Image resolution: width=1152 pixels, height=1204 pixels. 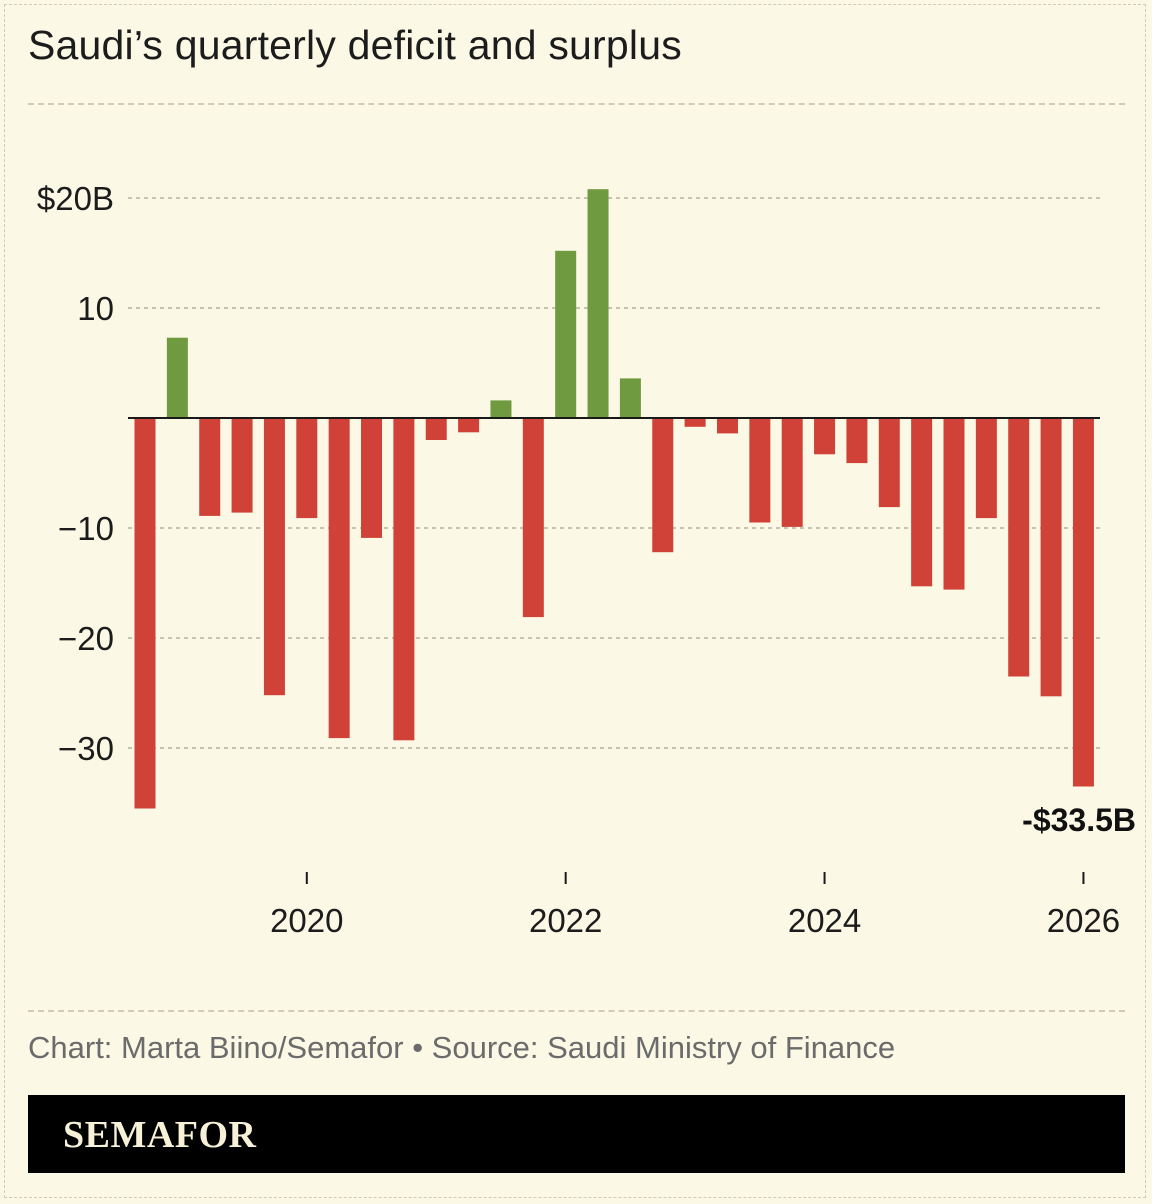 What do you see at coordinates (75, 473) in the screenshot?
I see `y-axis-labels: $20B 10 −10 −20 −30` at bounding box center [75, 473].